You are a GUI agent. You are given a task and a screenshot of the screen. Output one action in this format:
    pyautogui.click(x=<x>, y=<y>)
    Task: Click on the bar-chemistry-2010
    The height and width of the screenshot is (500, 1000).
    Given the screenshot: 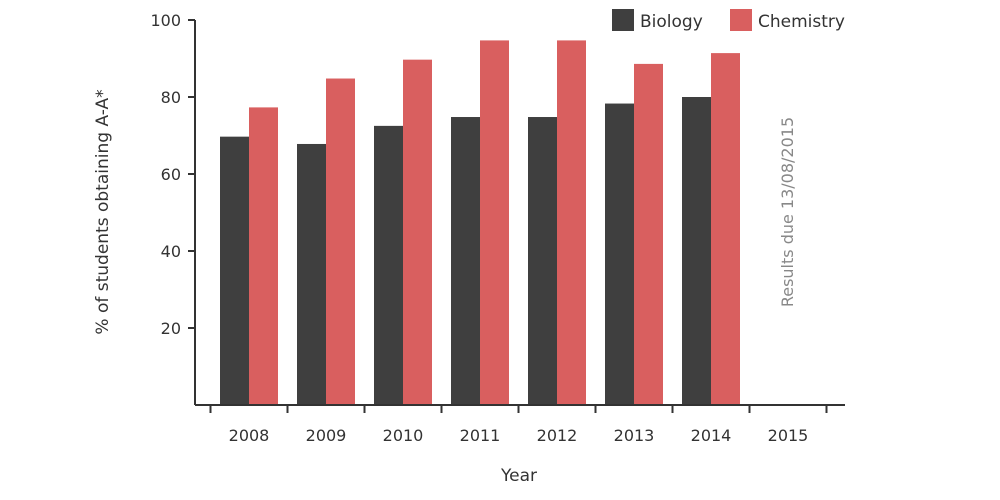 What is the action you would take?
    pyautogui.click(x=417, y=232)
    